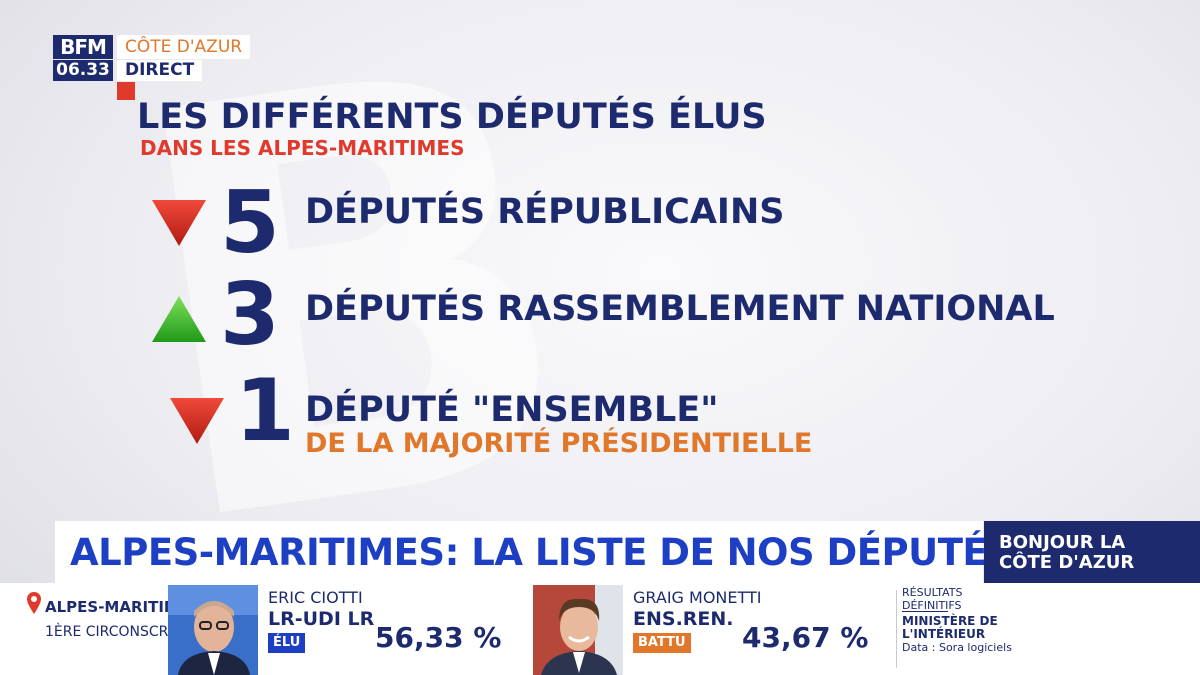  Describe the element at coordinates (250, 315) in the screenshot. I see `row-count: 3` at that location.